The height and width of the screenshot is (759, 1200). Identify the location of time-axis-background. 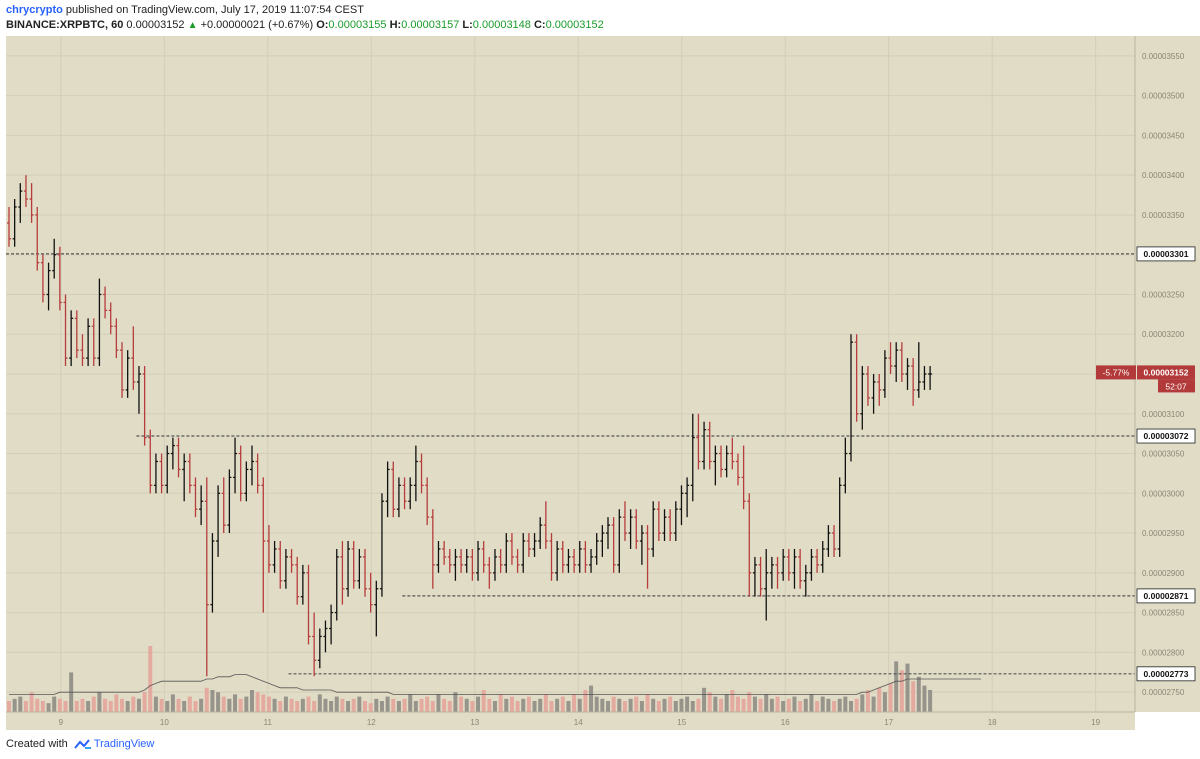
(570, 721).